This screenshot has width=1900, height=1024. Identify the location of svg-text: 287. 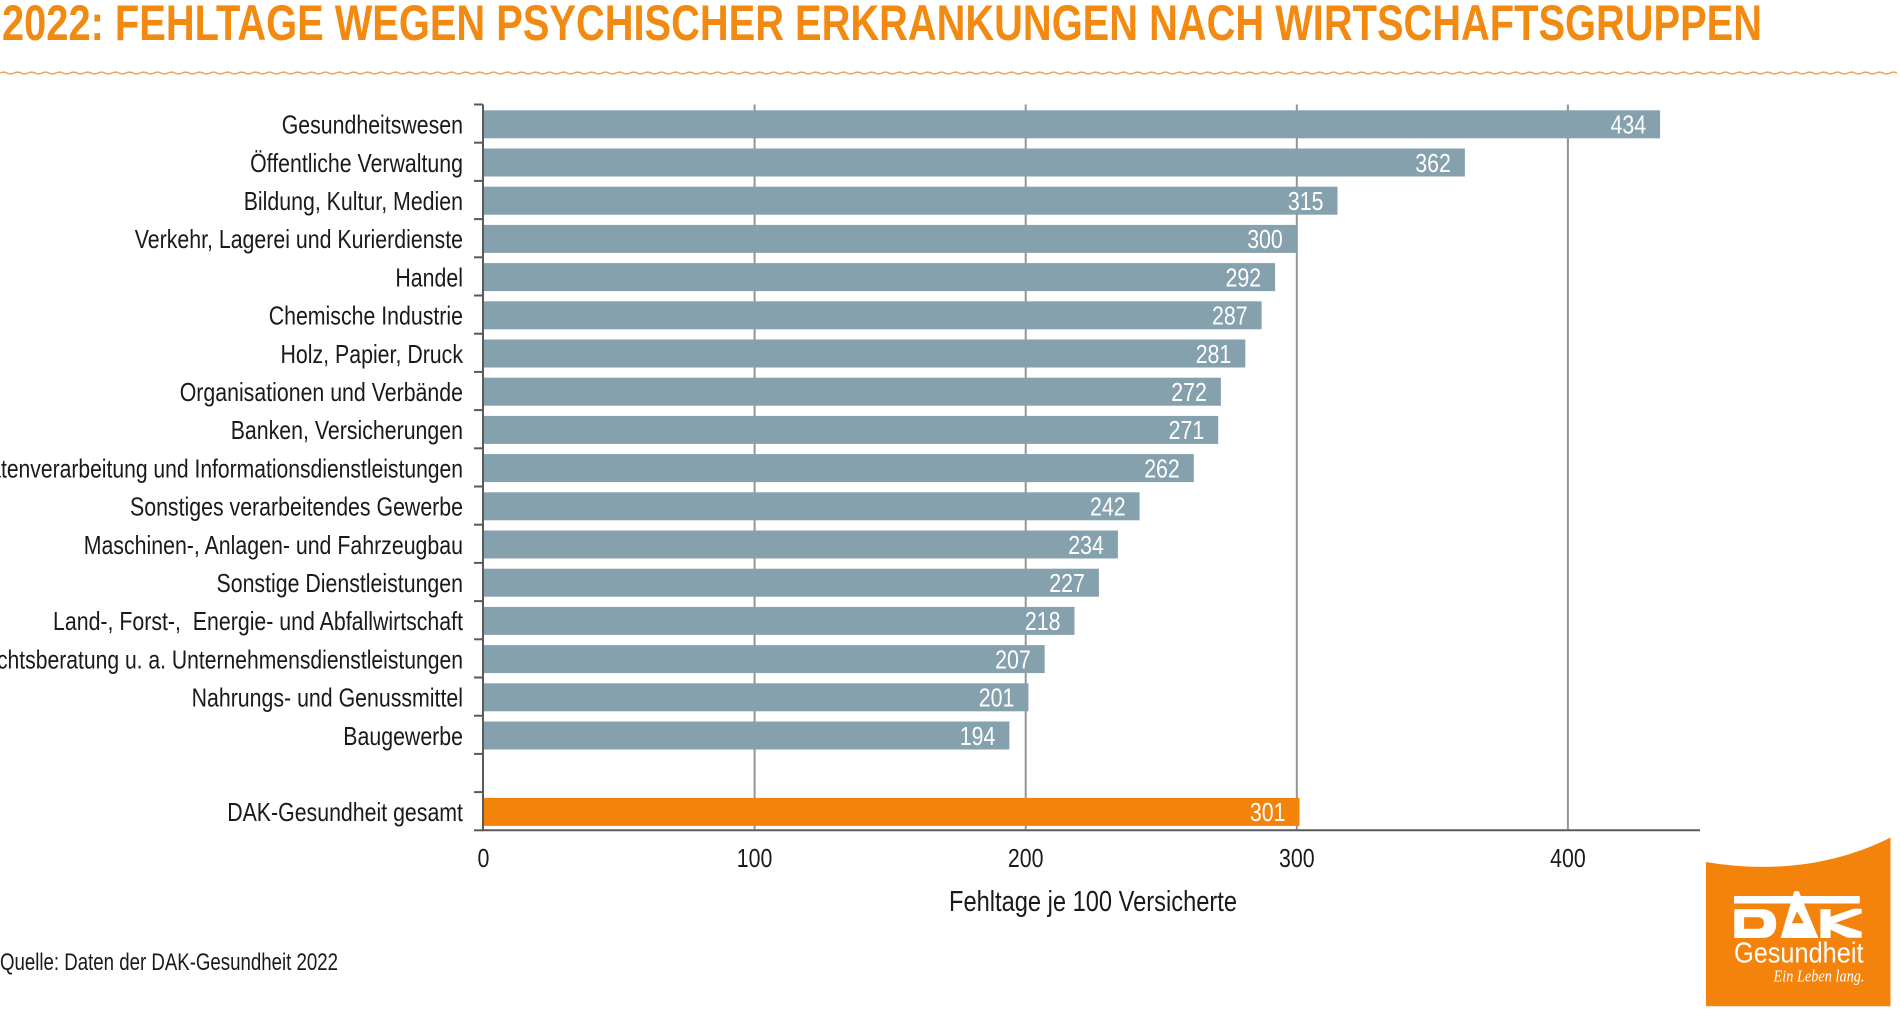
(1230, 316).